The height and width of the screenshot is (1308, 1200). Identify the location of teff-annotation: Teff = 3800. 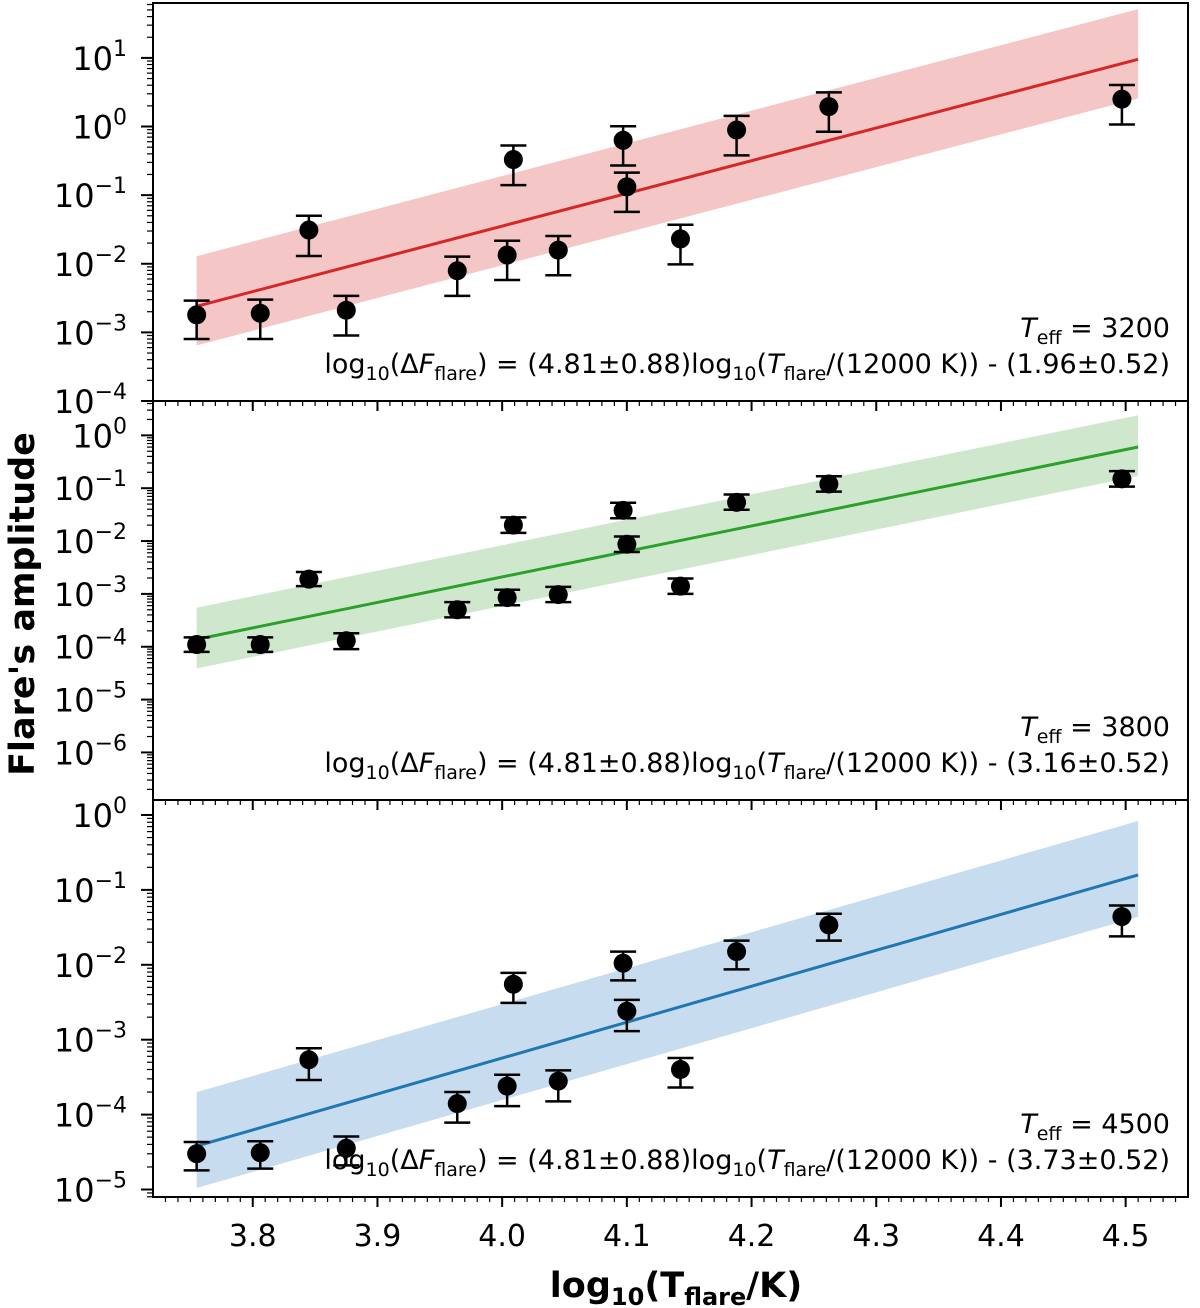
(1095, 730).